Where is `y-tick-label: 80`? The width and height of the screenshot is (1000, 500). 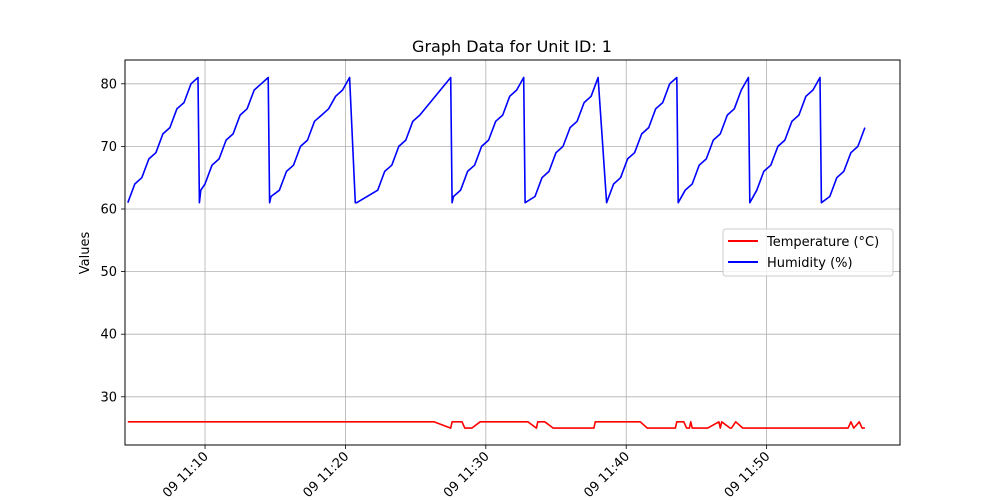 y-tick-label: 80 is located at coordinates (108, 84).